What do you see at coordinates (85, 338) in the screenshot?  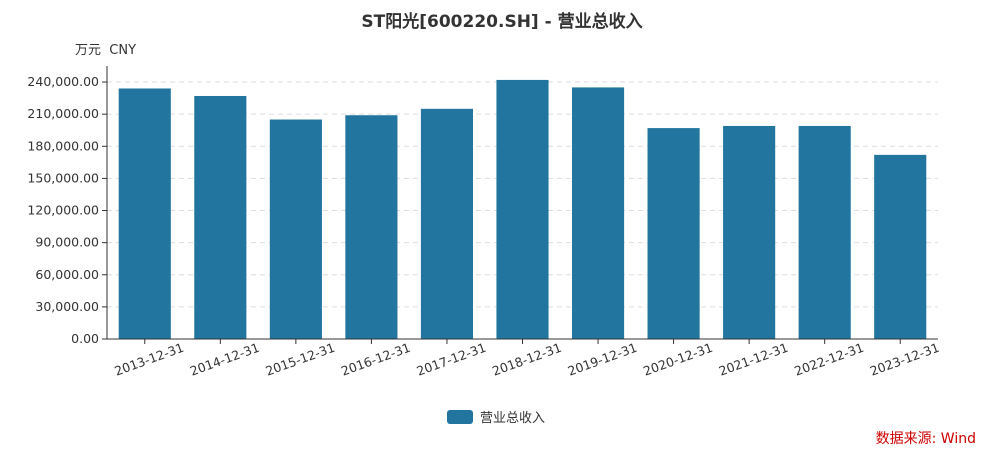 I see `y-tick-label: 0.00` at bounding box center [85, 338].